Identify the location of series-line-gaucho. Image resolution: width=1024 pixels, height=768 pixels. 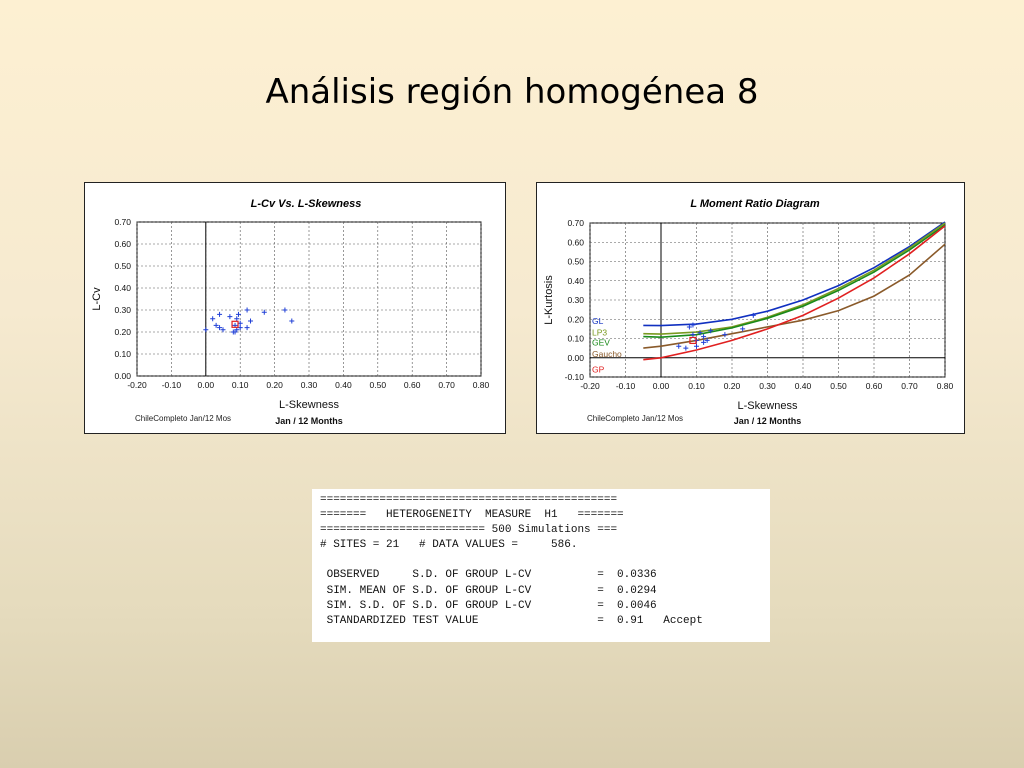
(794, 296).